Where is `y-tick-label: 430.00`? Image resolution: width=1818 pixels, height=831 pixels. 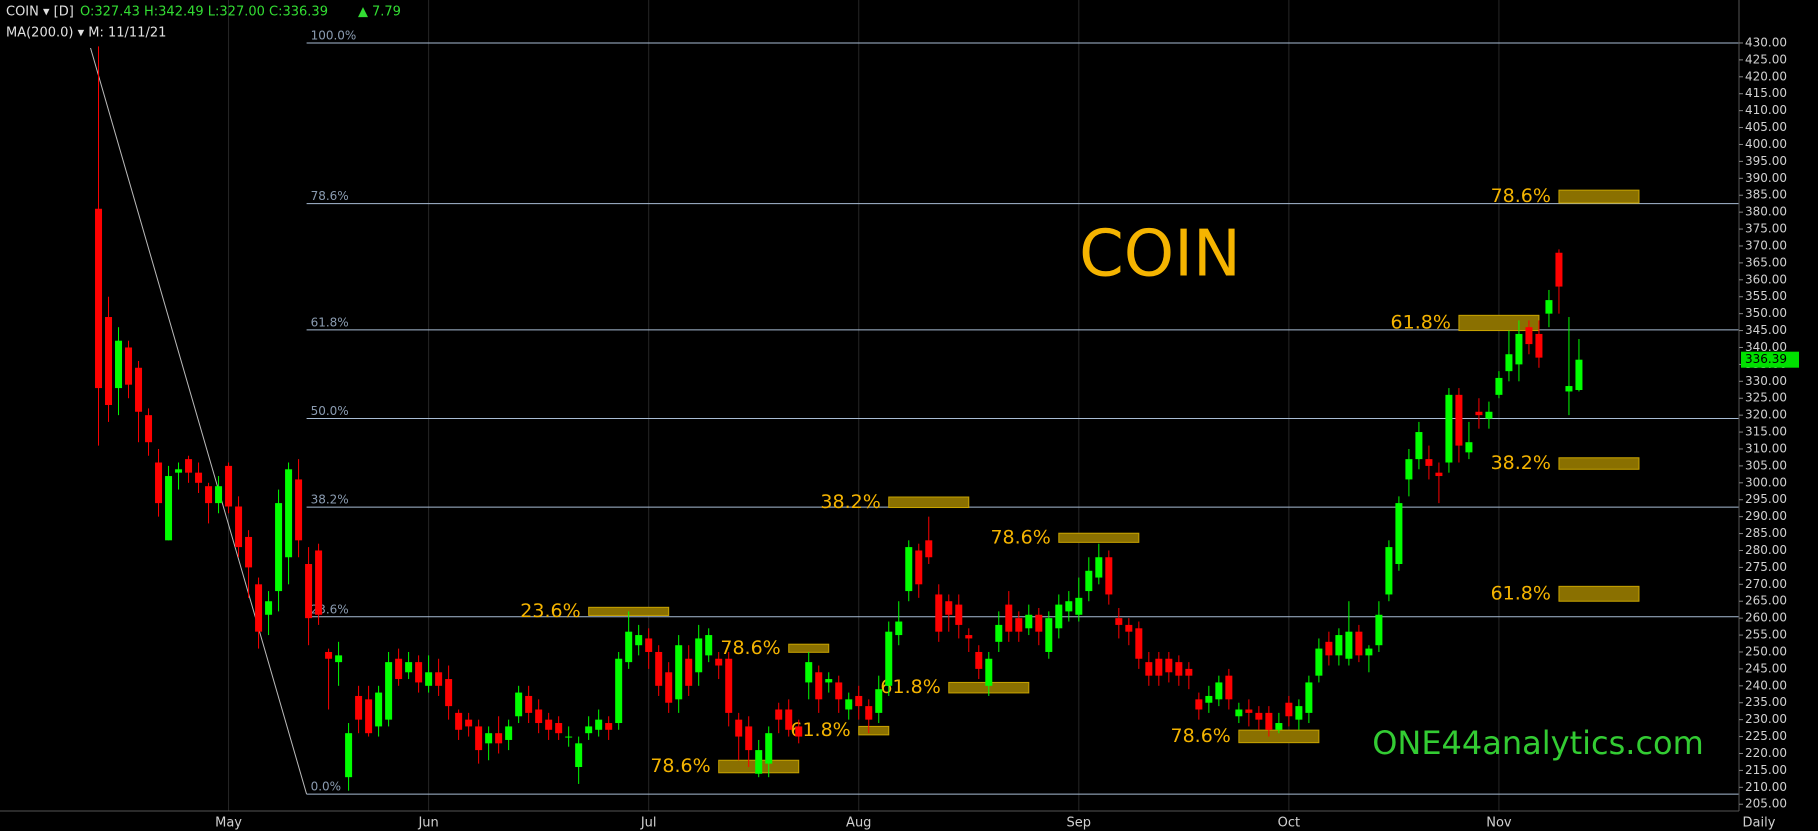
y-tick-label: 430.00 is located at coordinates (1766, 42).